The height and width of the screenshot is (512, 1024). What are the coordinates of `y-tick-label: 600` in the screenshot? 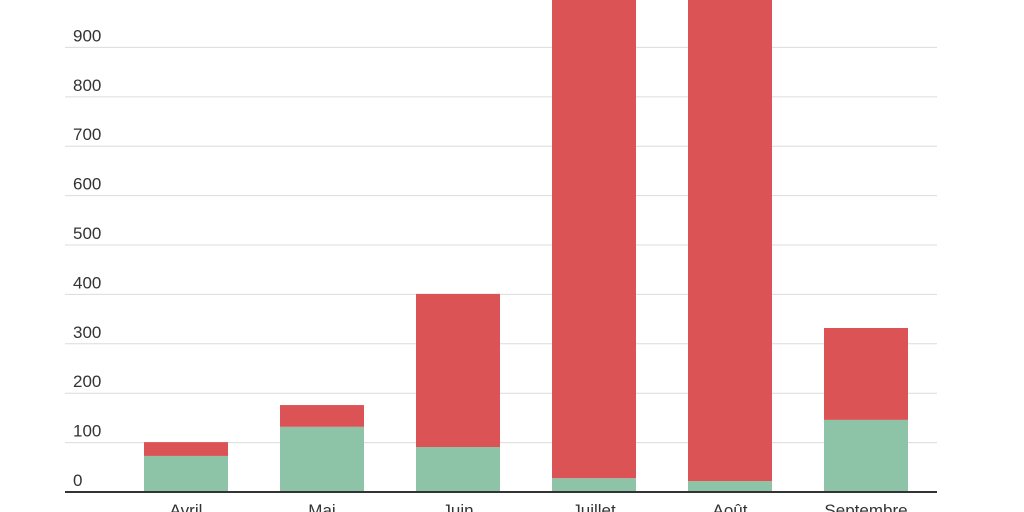 It's located at (87, 184).